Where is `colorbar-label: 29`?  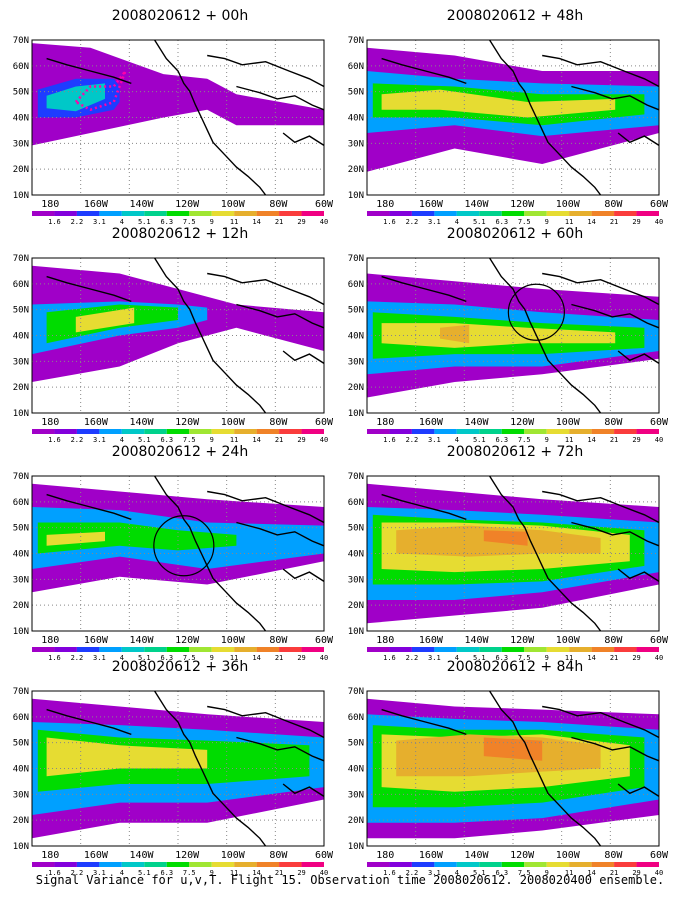
colorbar-label: 29 is located at coordinates (636, 440).